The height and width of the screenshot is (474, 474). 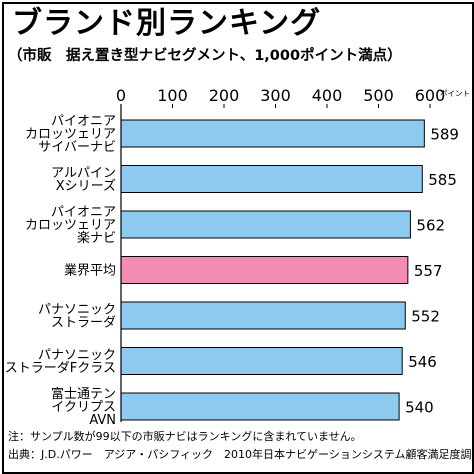 I want to click on category-label: ストラーダFクラス, so click(x=60, y=368).